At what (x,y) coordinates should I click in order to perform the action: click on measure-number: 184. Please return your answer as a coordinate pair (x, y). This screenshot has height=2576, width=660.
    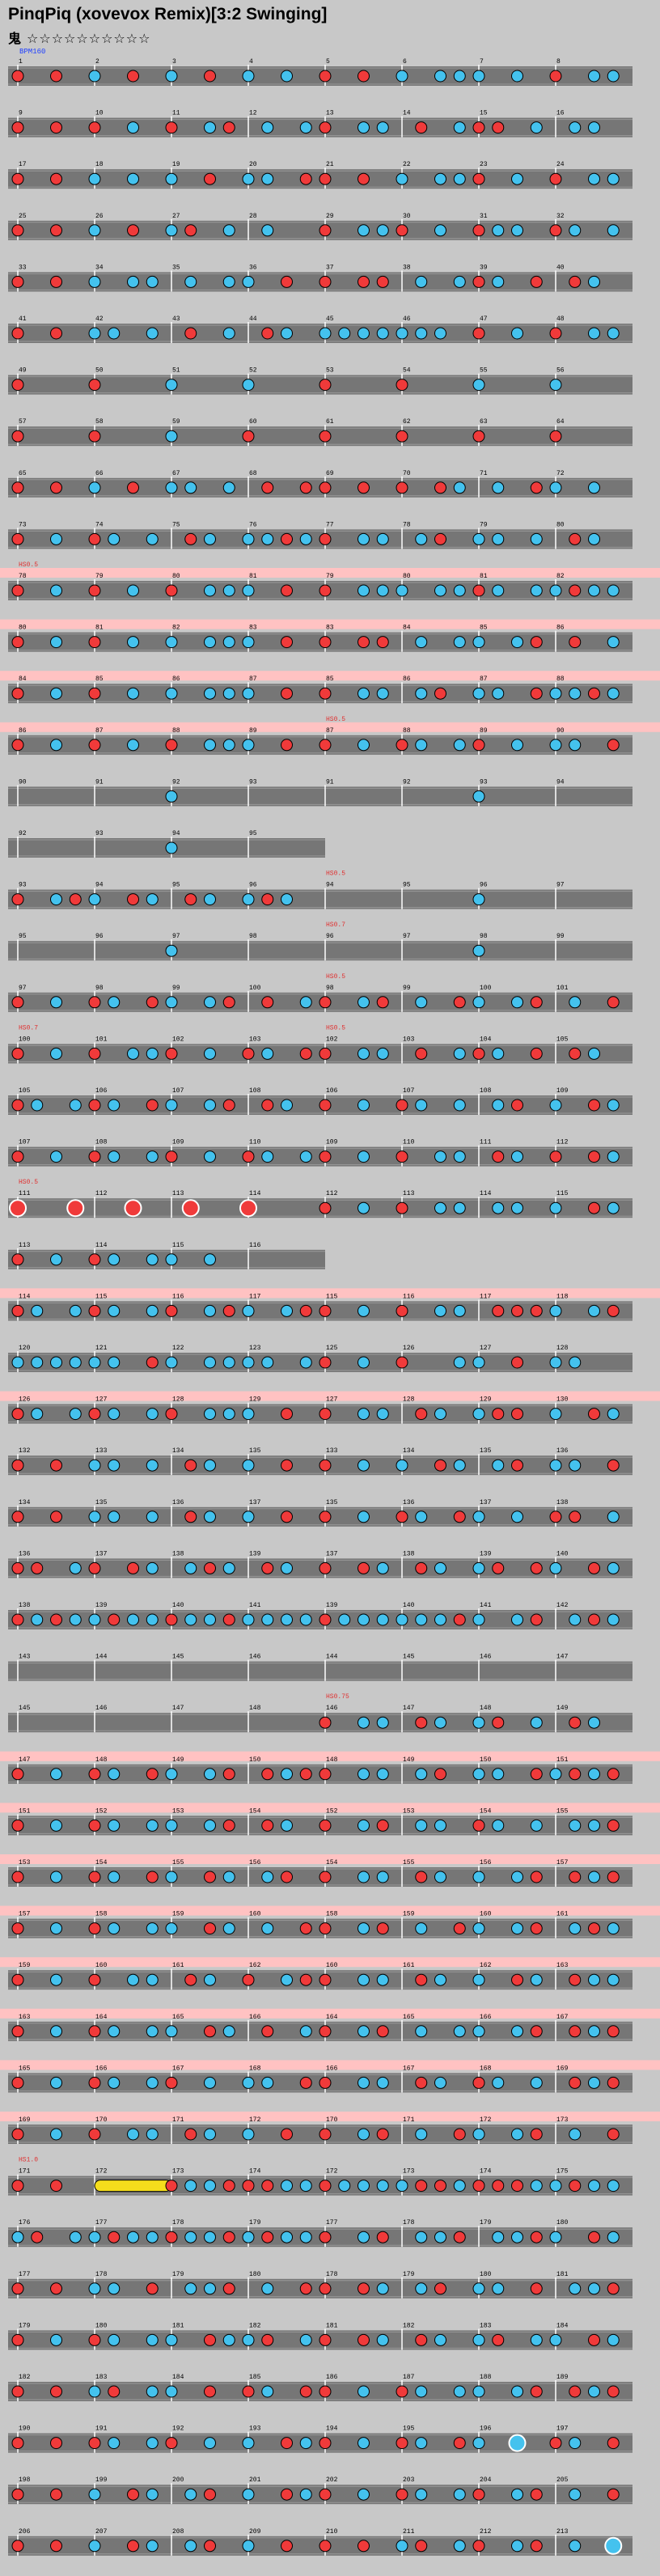
    Looking at the image, I should click on (562, 2325).